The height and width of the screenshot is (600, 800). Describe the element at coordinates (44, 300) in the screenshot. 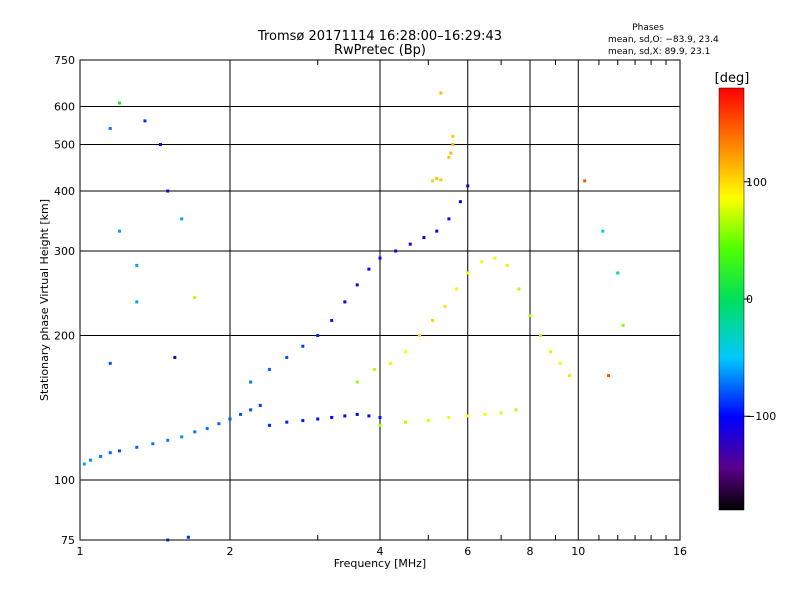

I see `y-axis-label: Stationary phase Virtual Height [km]` at that location.